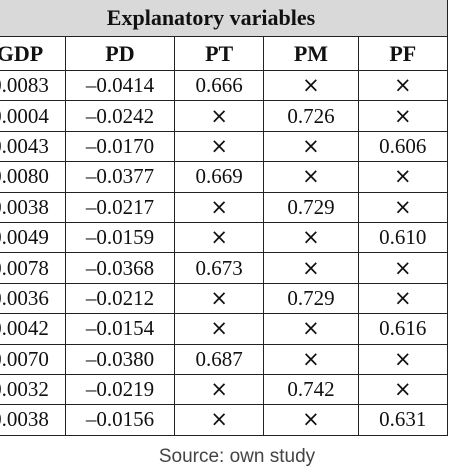 This screenshot has width=474, height=474. What do you see at coordinates (33, 298) in the screenshot?
I see `cell-gdp: 0.0036` at bounding box center [33, 298].